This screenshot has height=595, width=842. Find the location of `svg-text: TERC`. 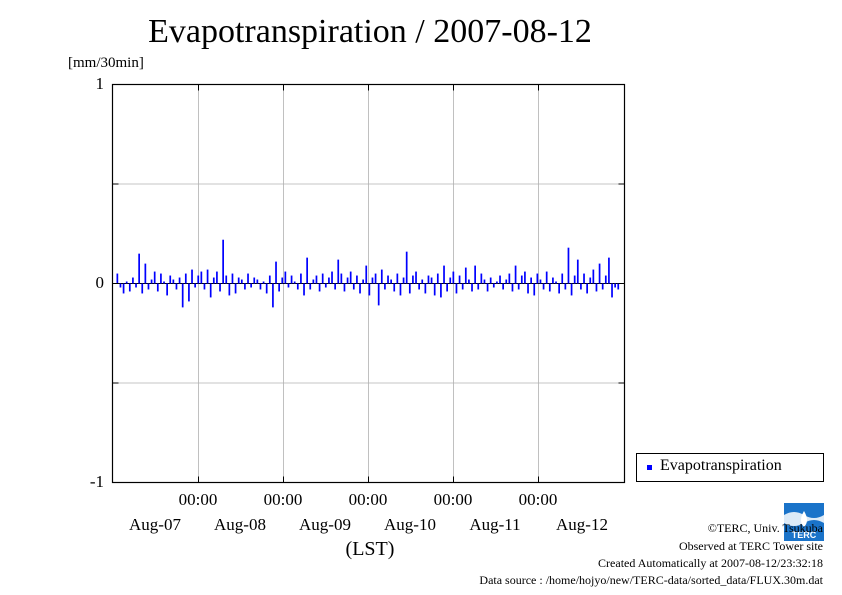

svg-text: TERC is located at coordinates (804, 535).